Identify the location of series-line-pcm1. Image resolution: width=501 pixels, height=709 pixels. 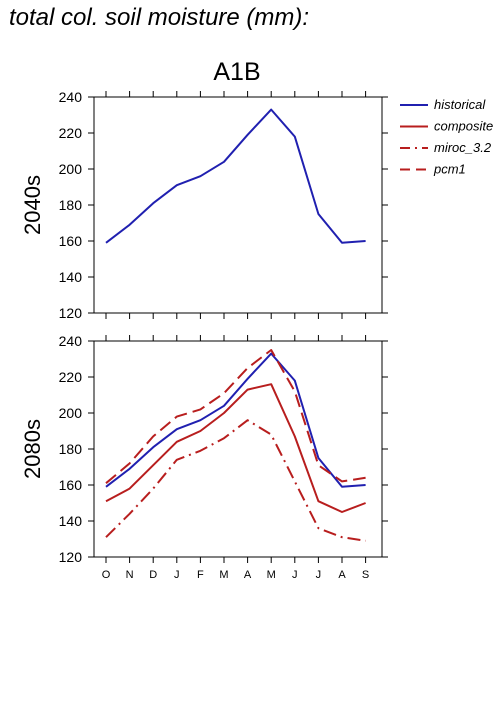
(235, 416).